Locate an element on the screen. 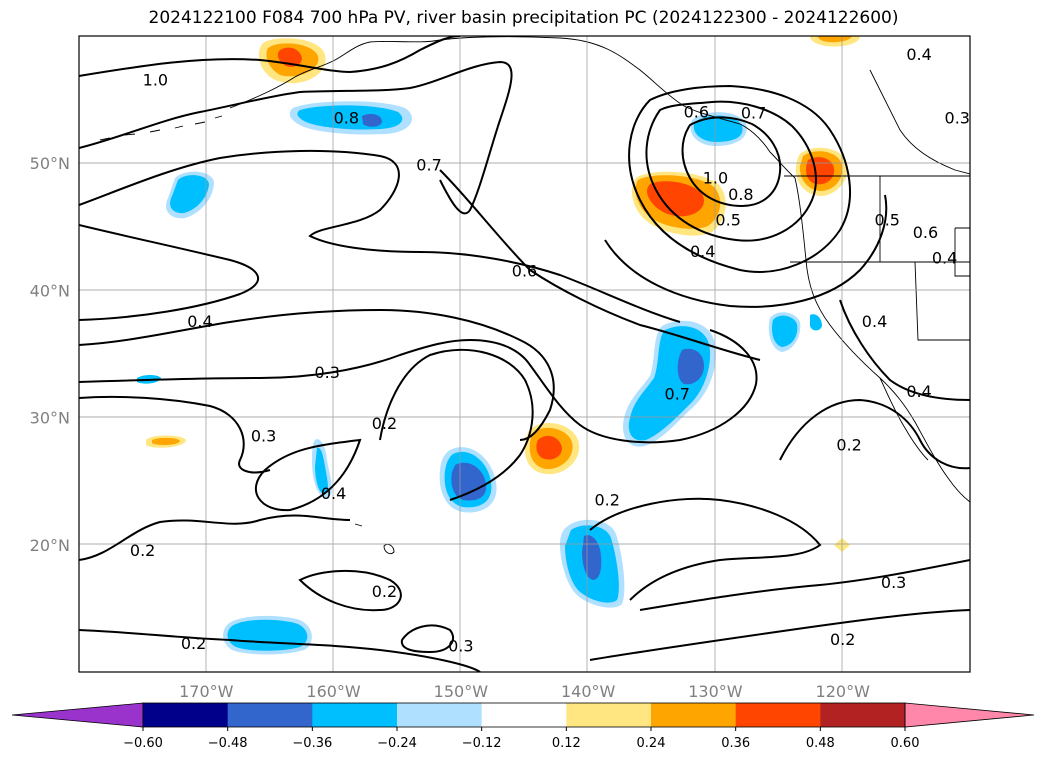 The image size is (1047, 765). pv-contour-0.3 is located at coordinates (418, 386).